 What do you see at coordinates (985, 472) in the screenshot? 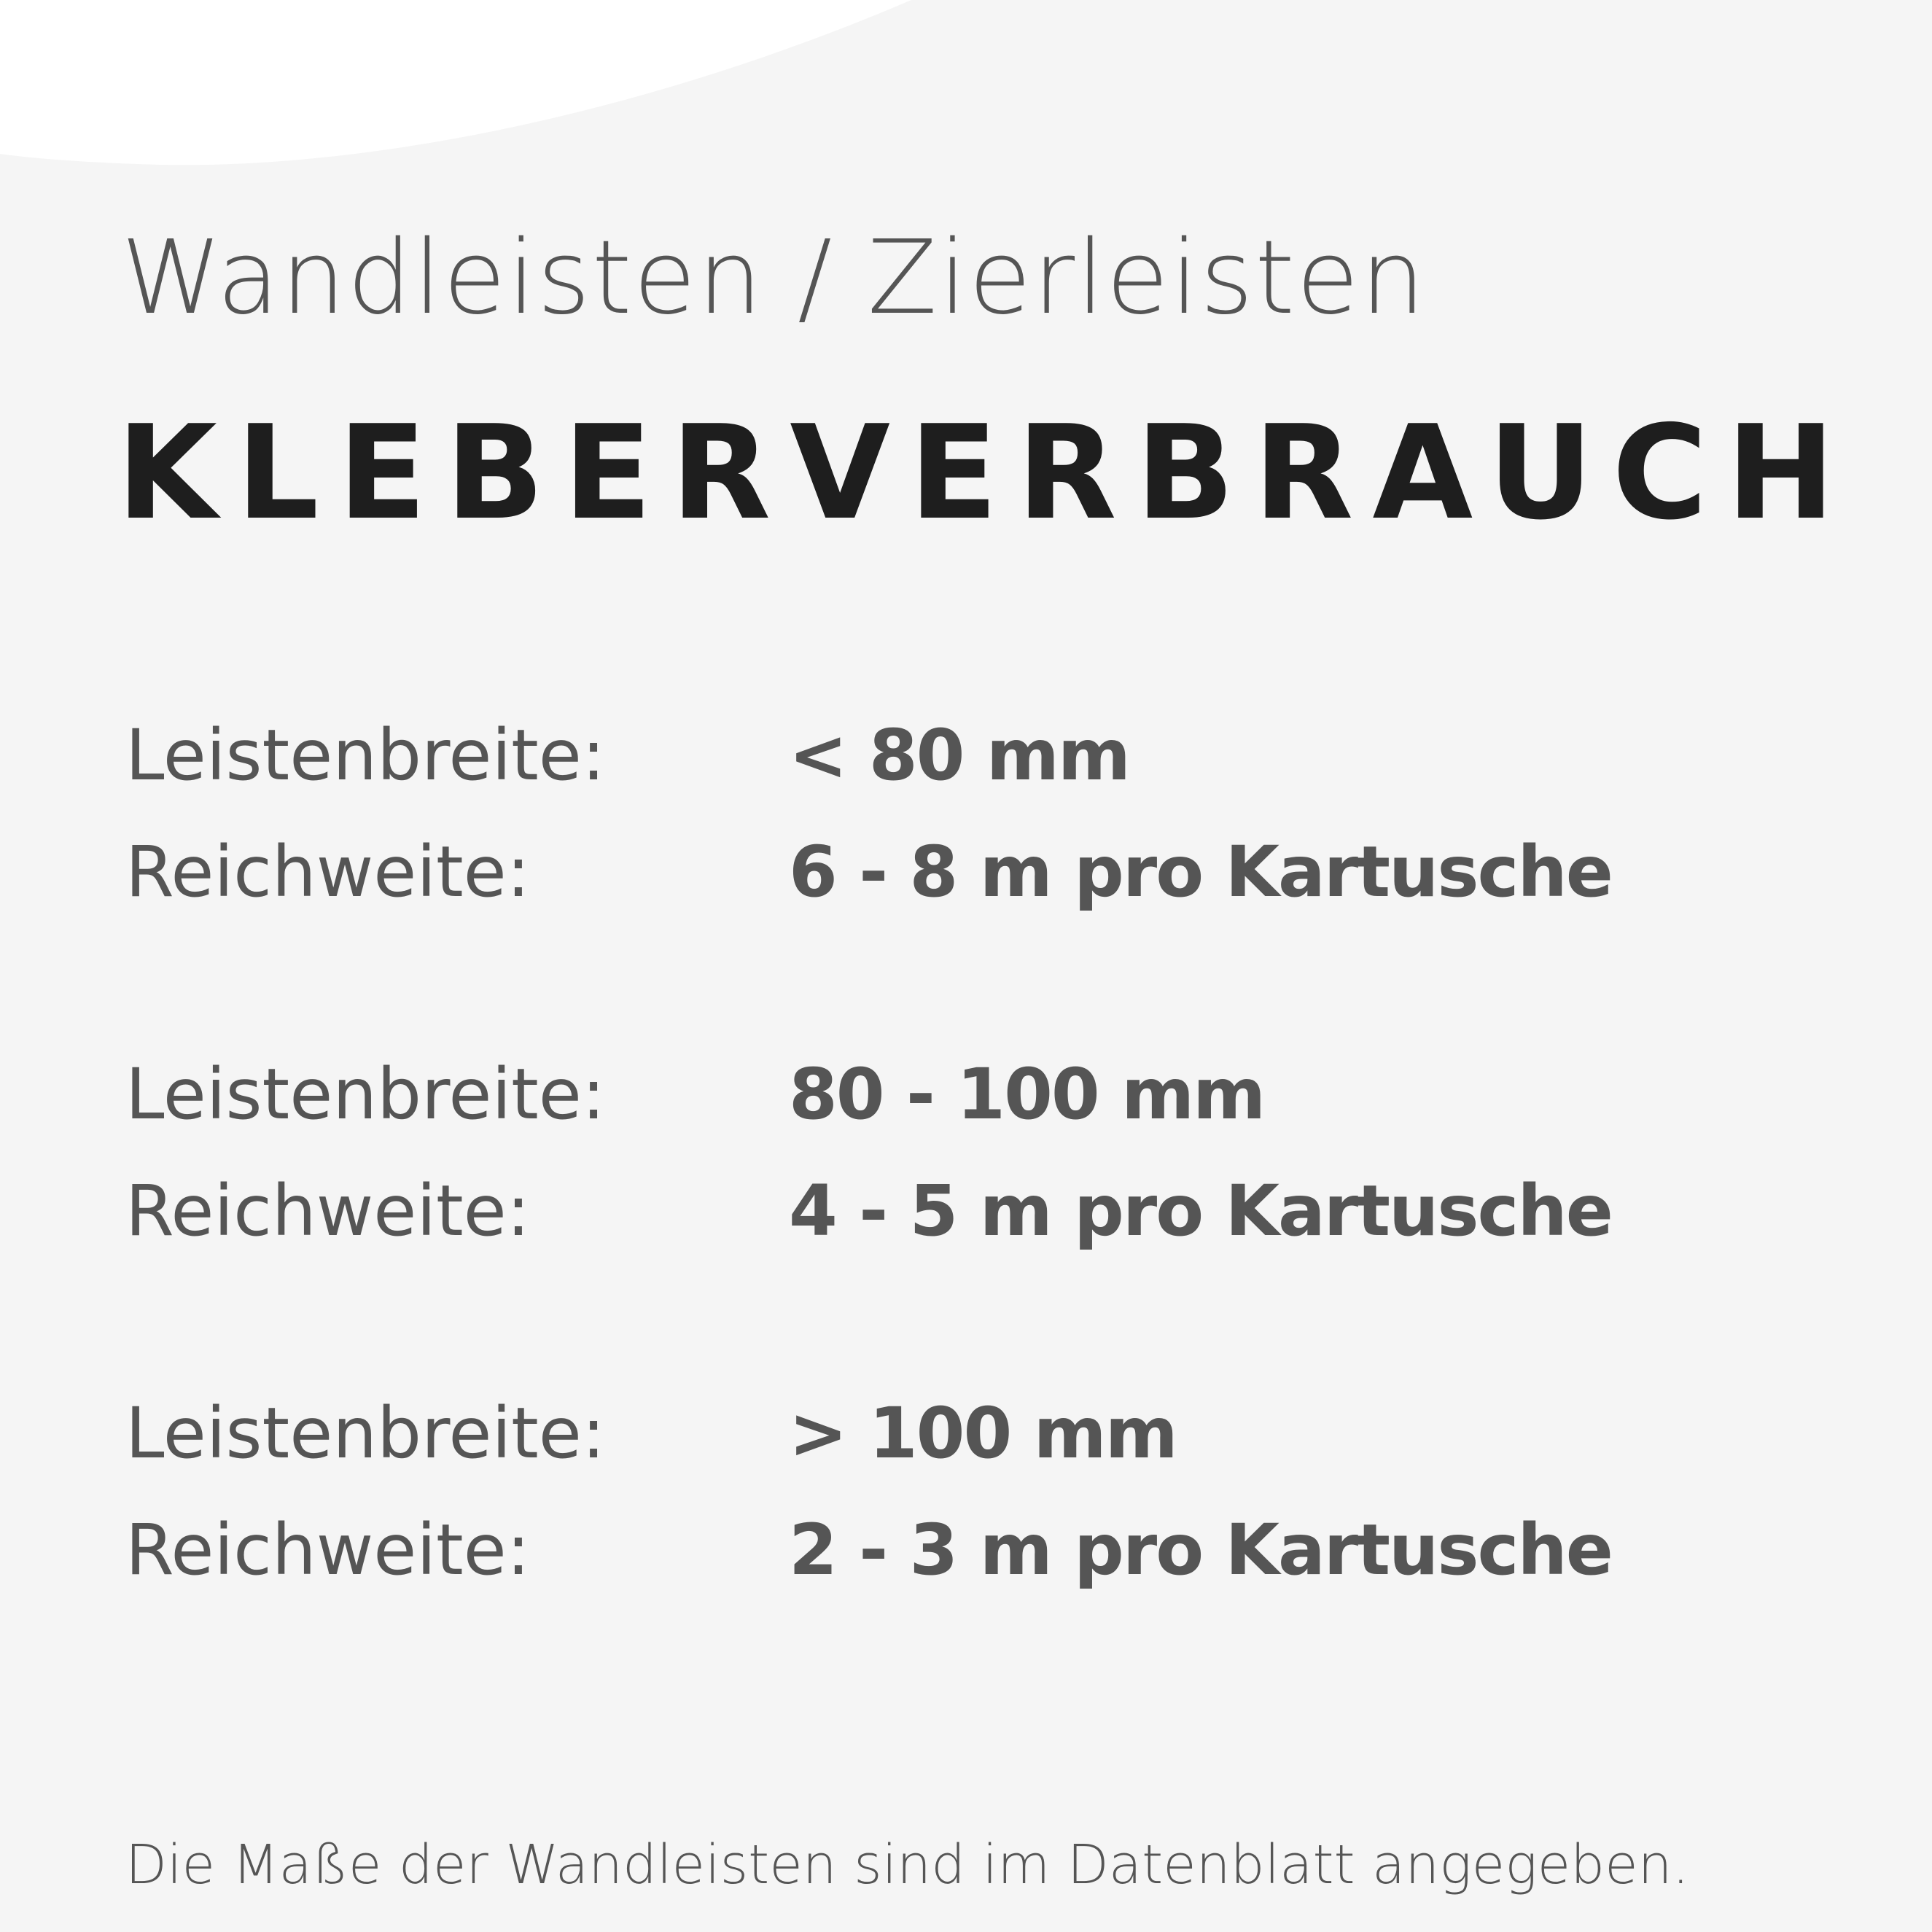
I see `page-title: KLEBERVERBRAUCH` at bounding box center [985, 472].